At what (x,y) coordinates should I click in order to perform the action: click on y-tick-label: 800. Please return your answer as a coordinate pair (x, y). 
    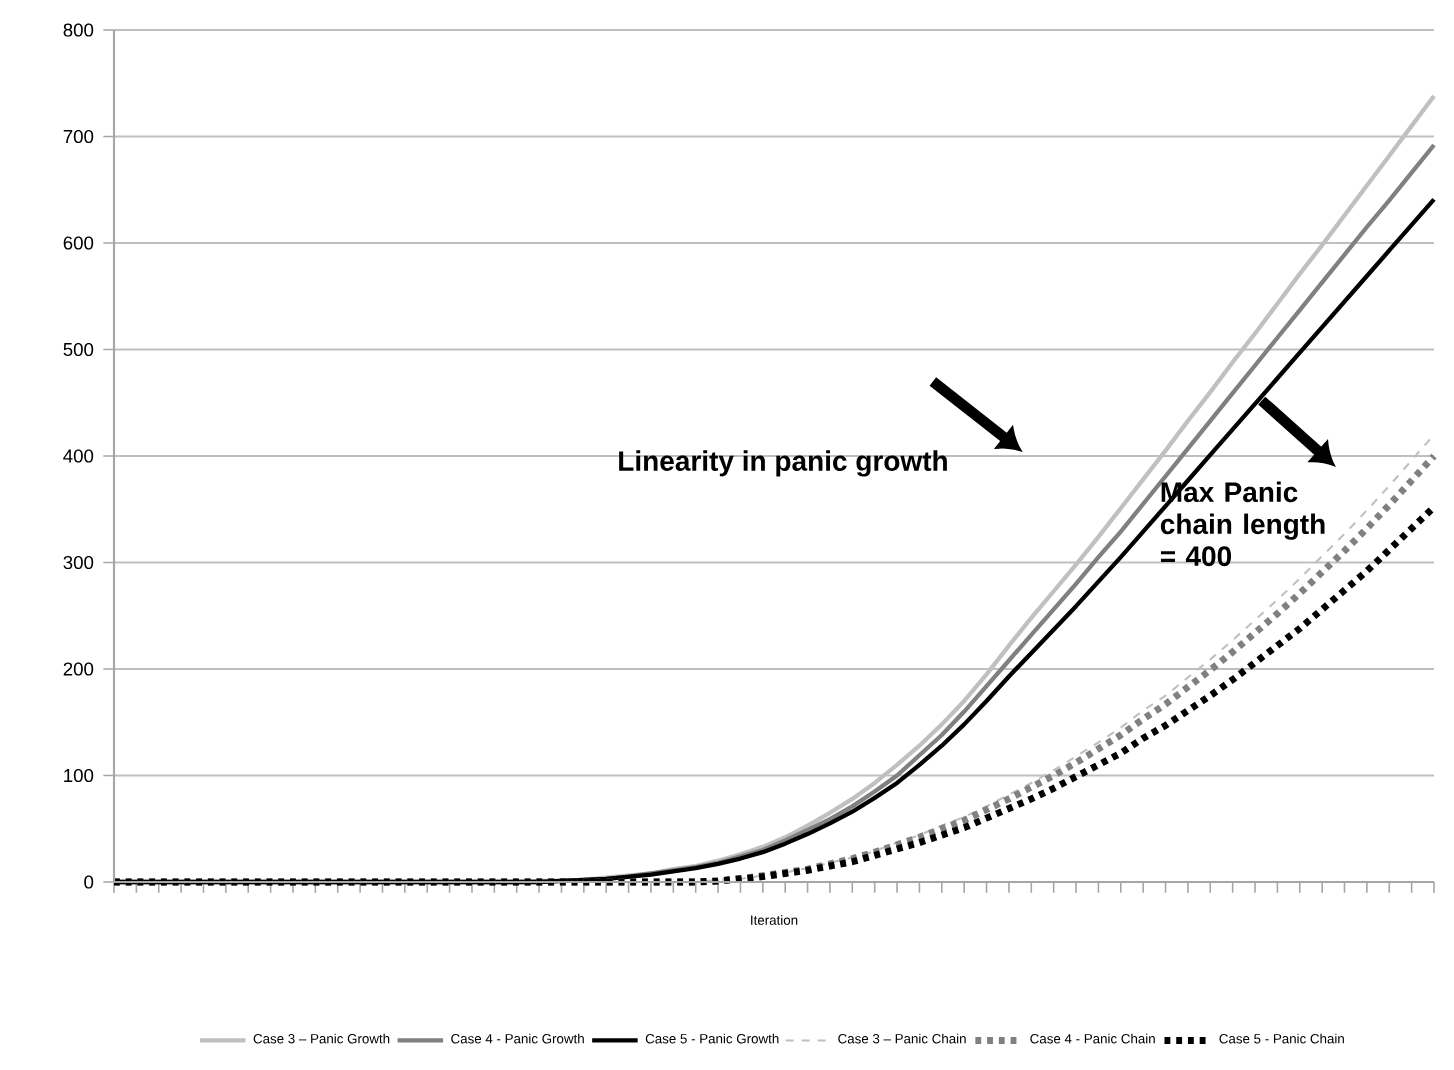
    Looking at the image, I should click on (78, 30).